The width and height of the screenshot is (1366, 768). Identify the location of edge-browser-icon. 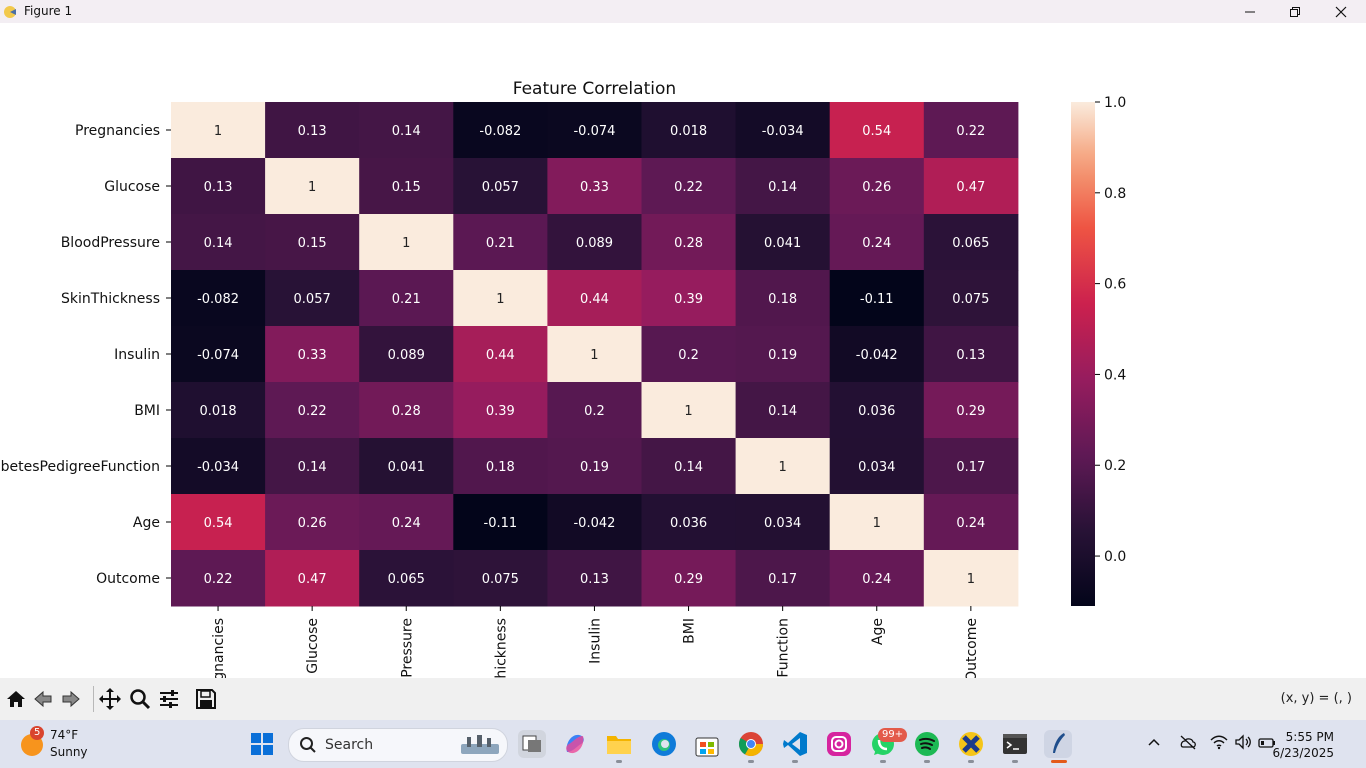
(664, 744).